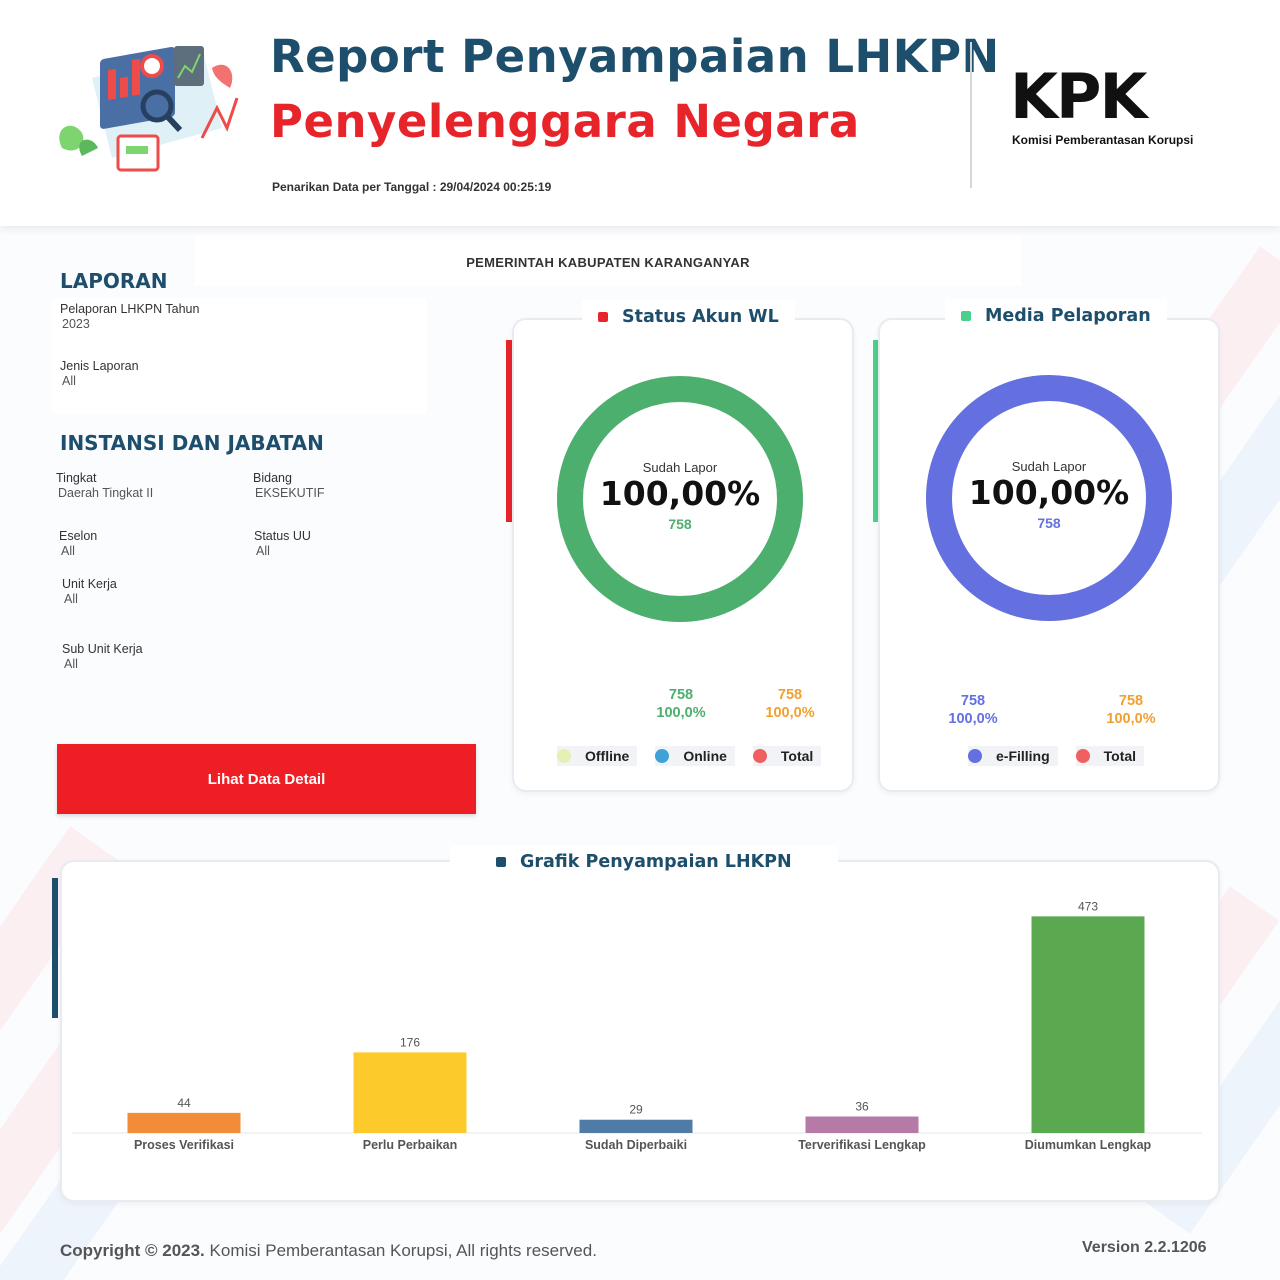 The image size is (1280, 1280). Describe the element at coordinates (759, 756) in the screenshot. I see `legend-total-swatch` at that location.